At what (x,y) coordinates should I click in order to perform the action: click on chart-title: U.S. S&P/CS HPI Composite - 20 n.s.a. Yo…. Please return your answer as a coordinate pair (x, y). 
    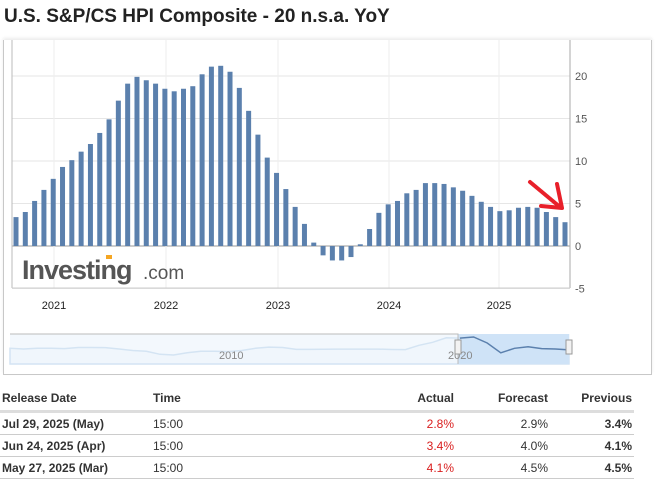
    Looking at the image, I should click on (197, 16).